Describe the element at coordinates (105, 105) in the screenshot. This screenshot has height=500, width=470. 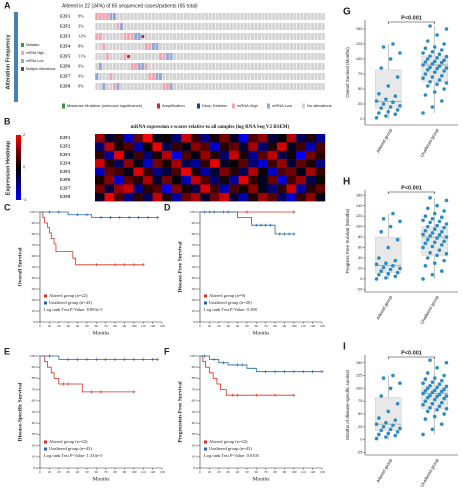
I see `legend-label: Missense Mutation (unknown significance)` at that location.